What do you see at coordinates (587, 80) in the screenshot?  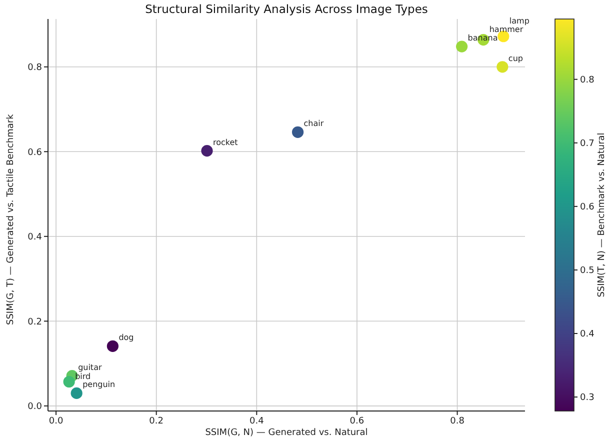 I see `color-bar-label: 0.8` at bounding box center [587, 80].